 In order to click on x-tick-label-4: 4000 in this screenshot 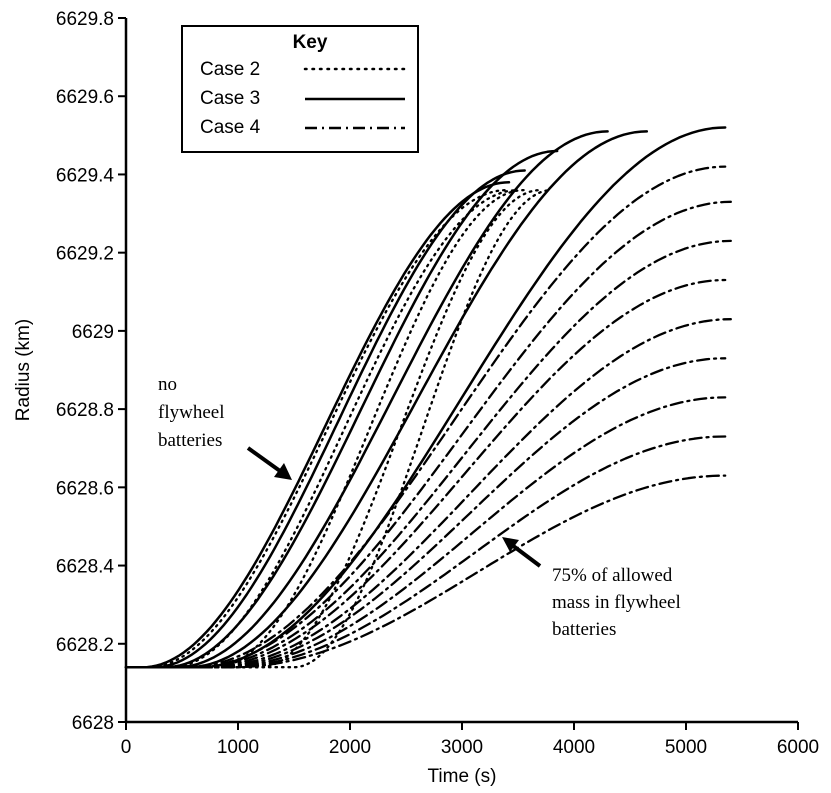, I will do `click(574, 747)`.